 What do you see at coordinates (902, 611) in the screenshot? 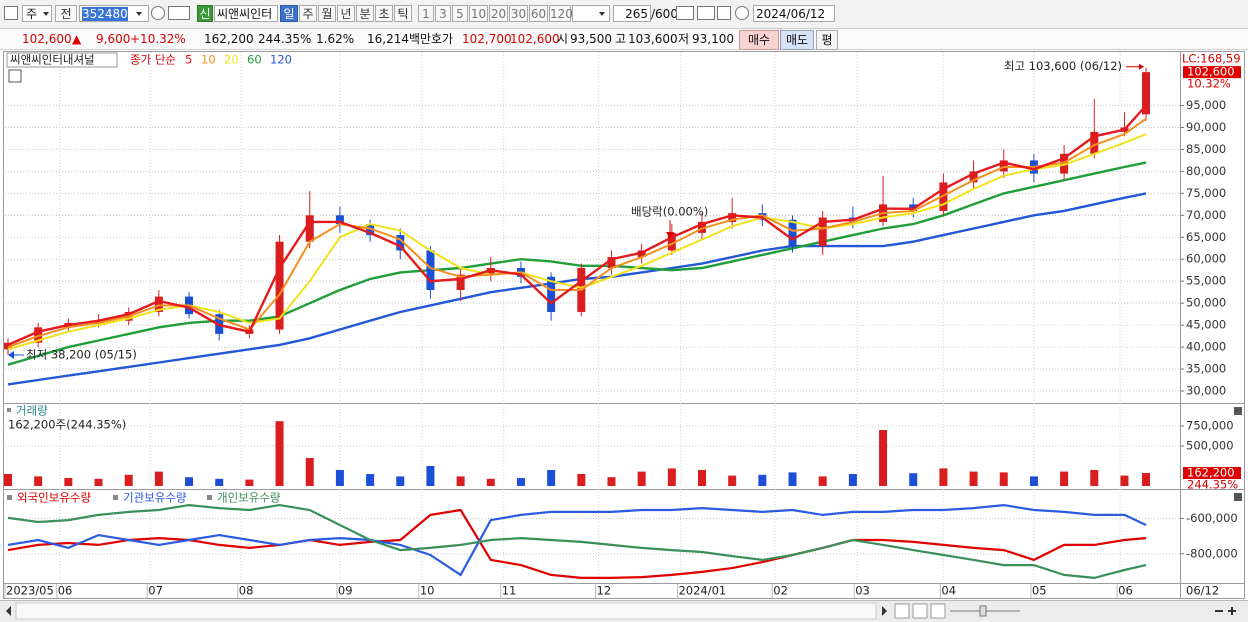
I see `nav-first` at bounding box center [902, 611].